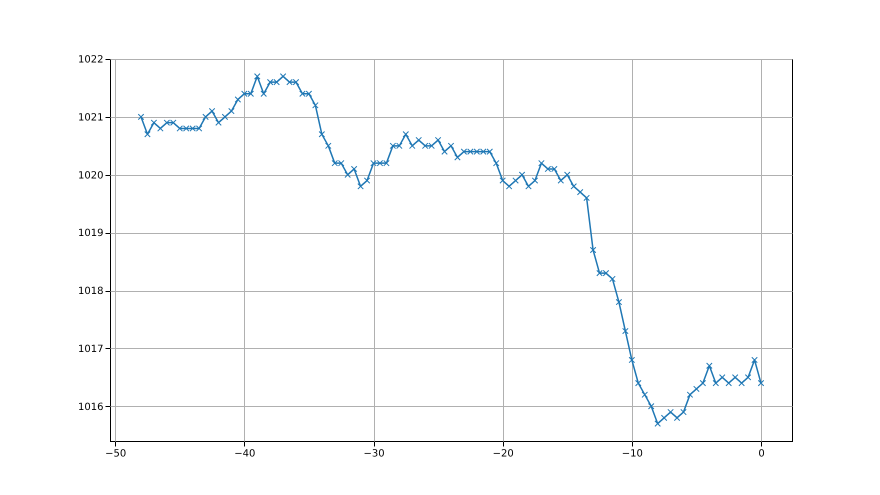 The image size is (880, 495). Describe the element at coordinates (91, 234) in the screenshot. I see `y-tick-label: 1019` at that location.